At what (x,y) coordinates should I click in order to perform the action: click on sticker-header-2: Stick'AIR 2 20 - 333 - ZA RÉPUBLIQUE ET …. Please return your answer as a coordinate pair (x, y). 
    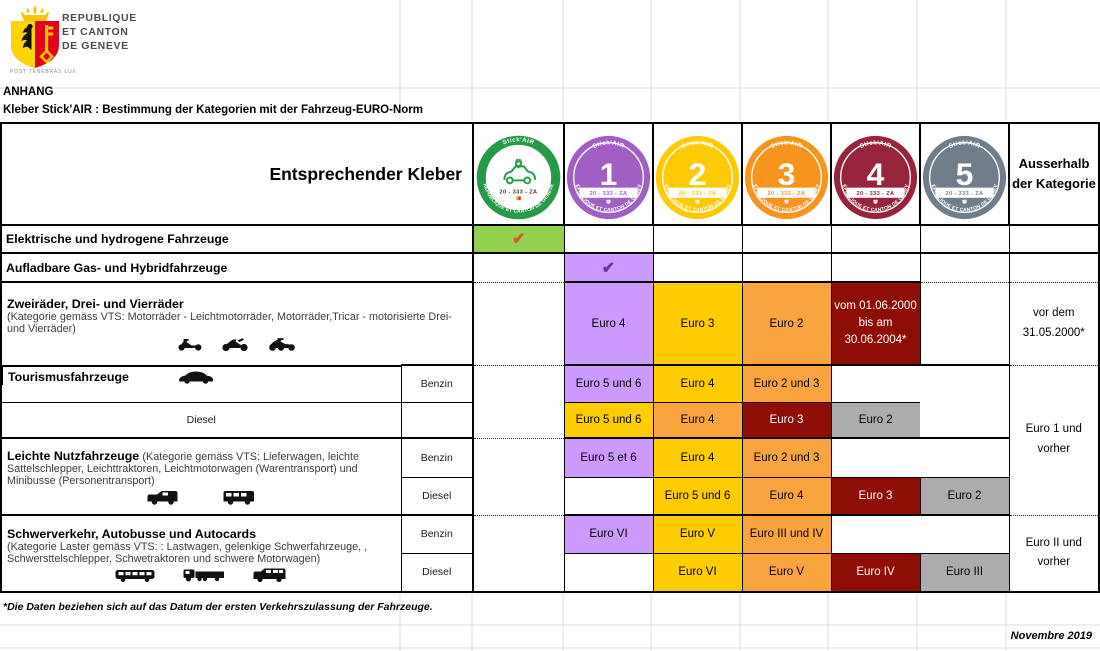
    Looking at the image, I should click on (697, 173).